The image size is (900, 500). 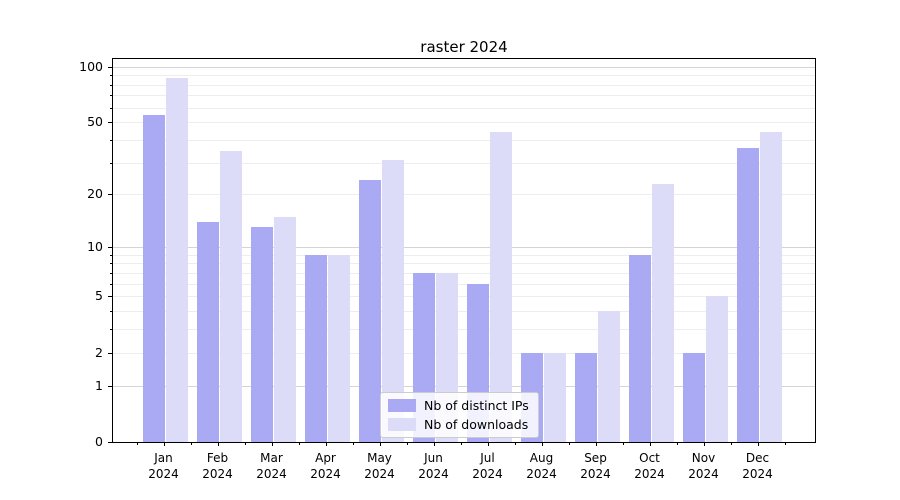 I want to click on y-tick-label-50: 50, so click(x=95, y=122).